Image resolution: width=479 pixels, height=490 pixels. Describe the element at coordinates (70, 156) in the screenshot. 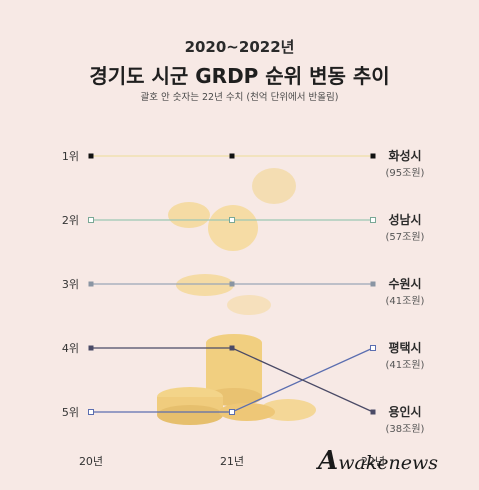

I see `y-tick-label: 1위` at that location.